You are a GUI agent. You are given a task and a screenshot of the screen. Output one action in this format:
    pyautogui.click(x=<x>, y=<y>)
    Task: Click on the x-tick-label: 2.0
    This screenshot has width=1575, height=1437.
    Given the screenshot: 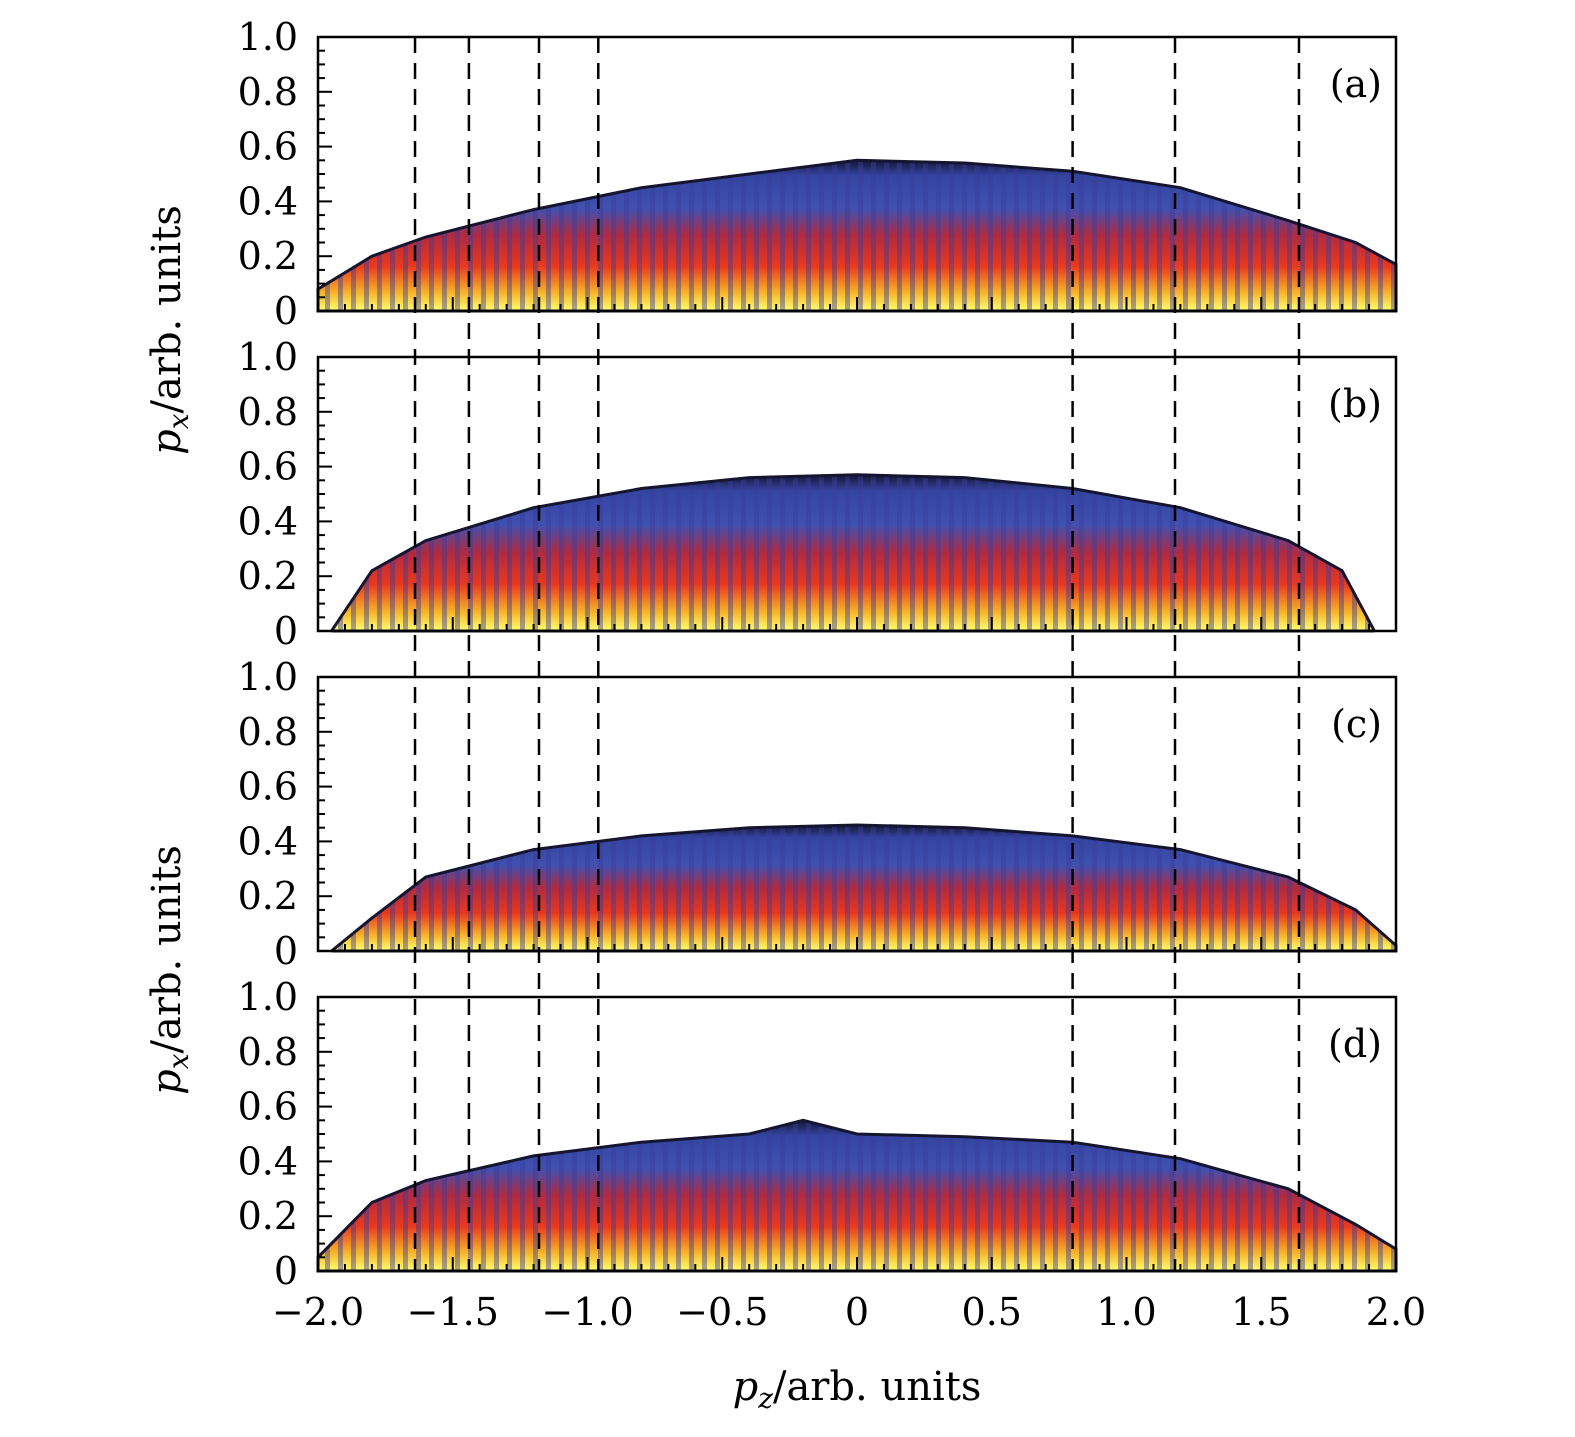 What is the action you would take?
    pyautogui.click(x=1396, y=1312)
    